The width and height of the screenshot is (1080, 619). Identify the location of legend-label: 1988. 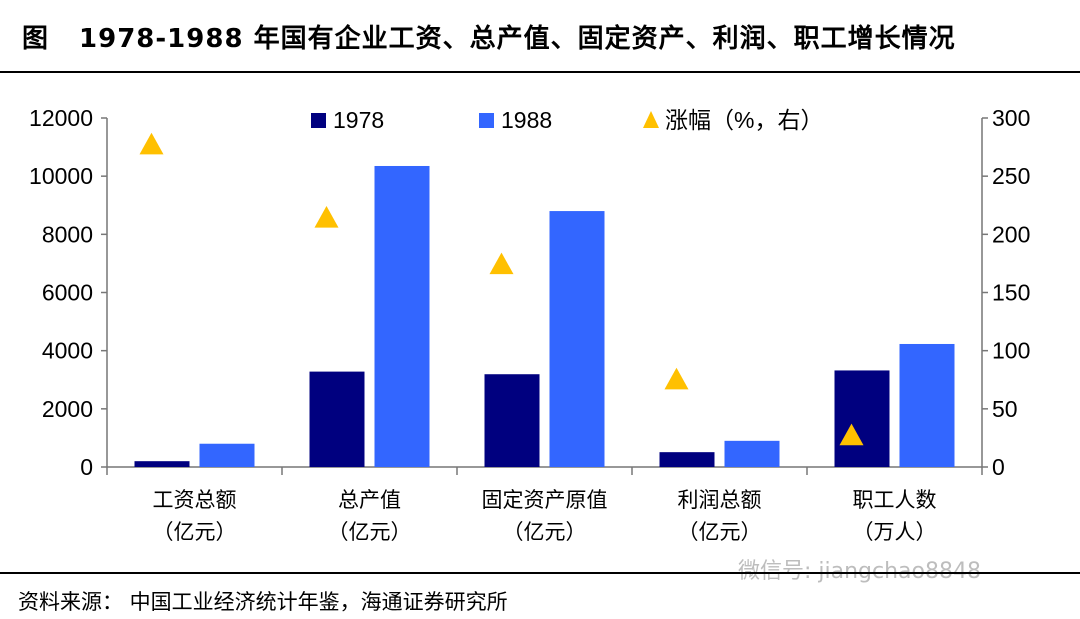
(526, 120).